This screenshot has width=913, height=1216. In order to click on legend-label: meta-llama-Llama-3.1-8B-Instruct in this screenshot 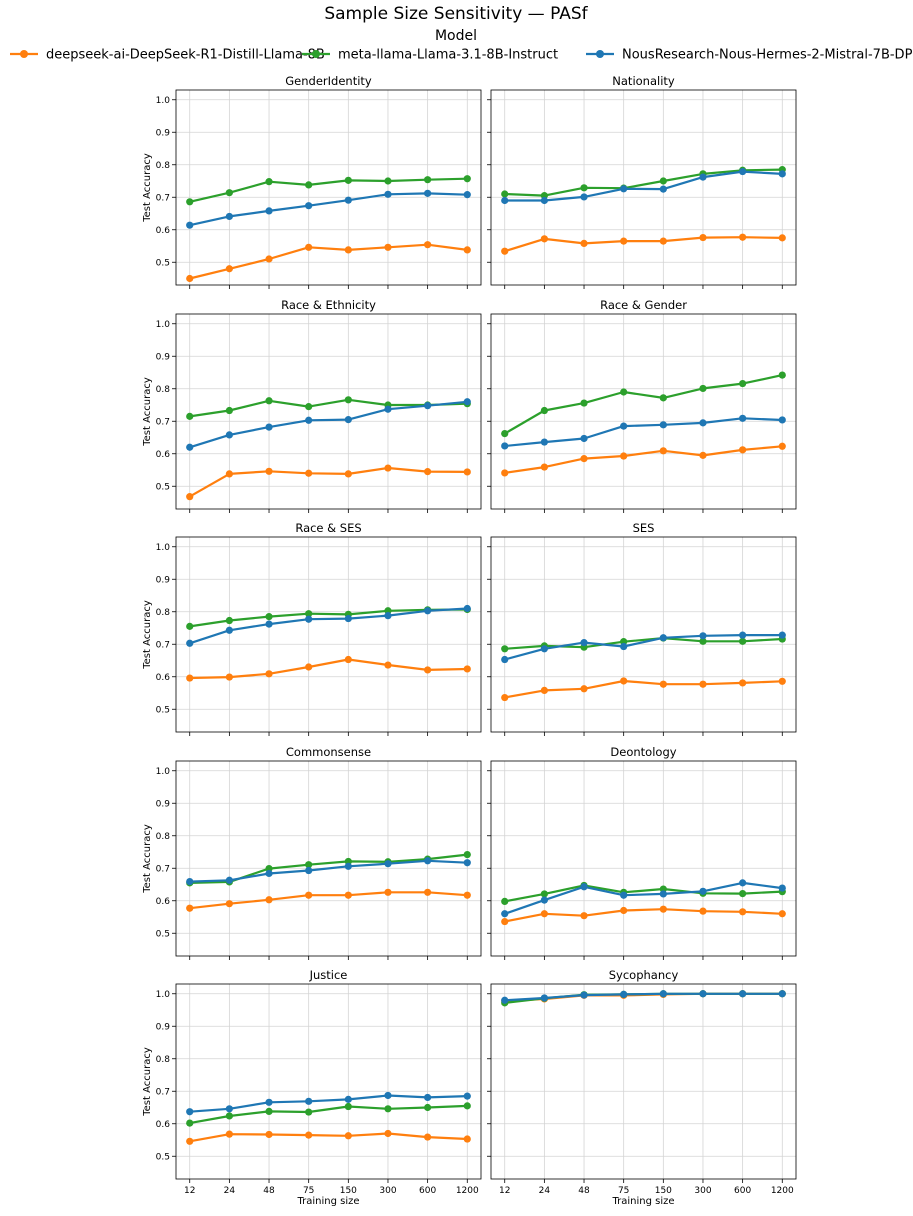, I will do `click(448, 55)`.